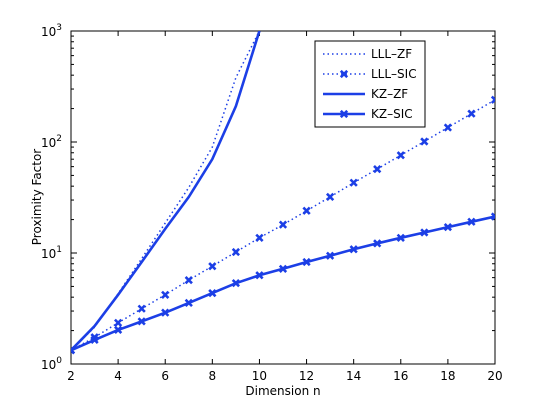  What do you see at coordinates (37, 197) in the screenshot?
I see `y-axis-label: Proximity Factor` at bounding box center [37, 197].